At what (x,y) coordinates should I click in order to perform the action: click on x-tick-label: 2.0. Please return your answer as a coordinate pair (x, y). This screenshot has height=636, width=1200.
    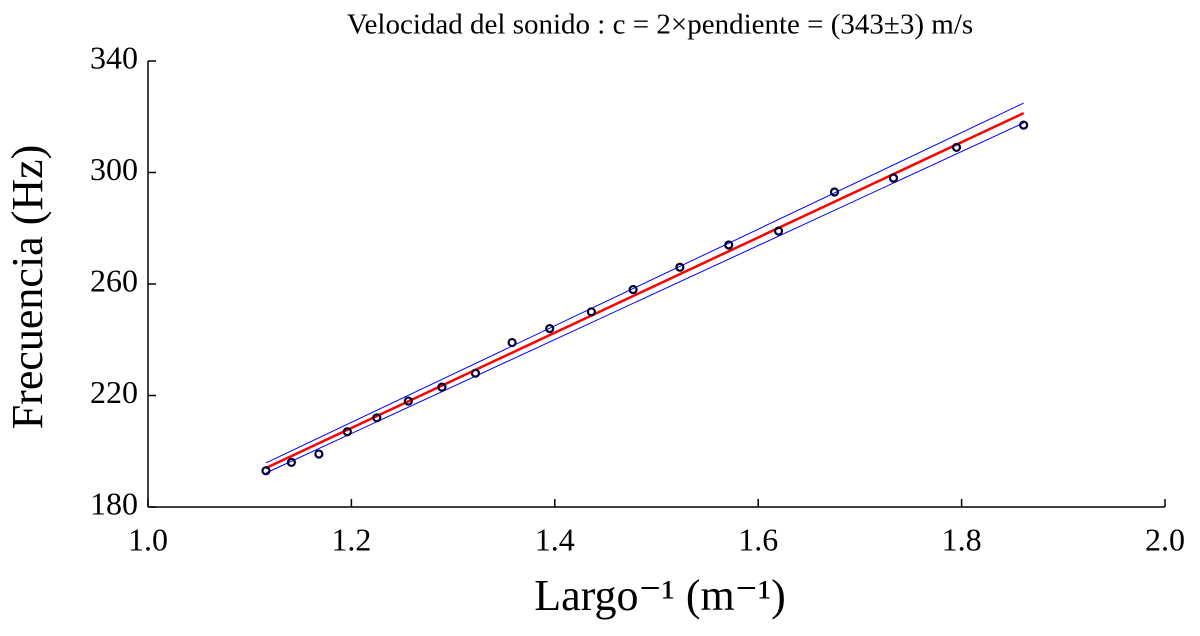
    Looking at the image, I should click on (1165, 539).